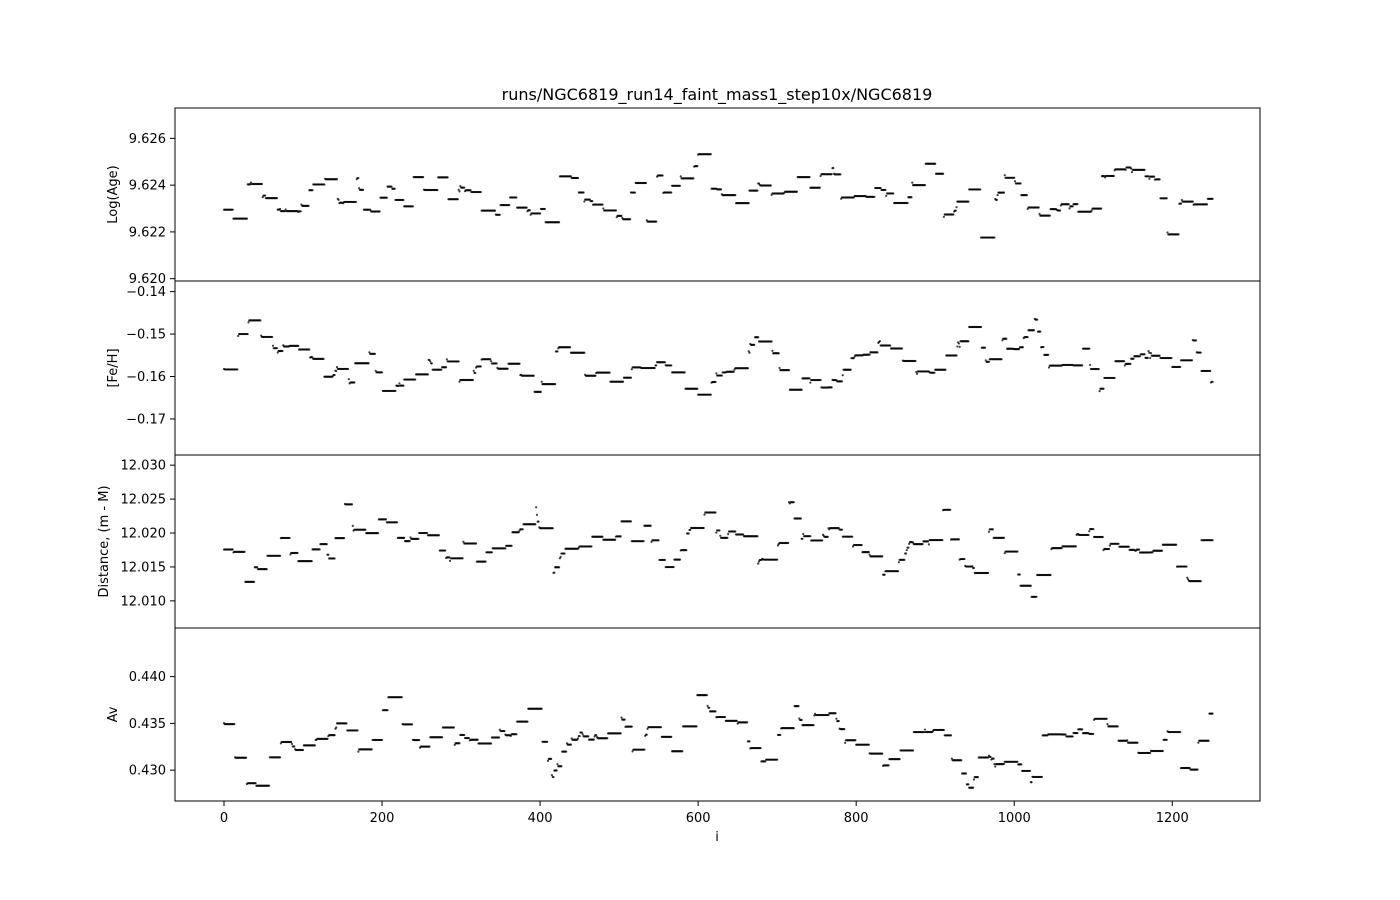 Image resolution: width=1400 pixels, height=900 pixels. Describe the element at coordinates (718, 741) in the screenshot. I see `panel-4-markers` at that location.